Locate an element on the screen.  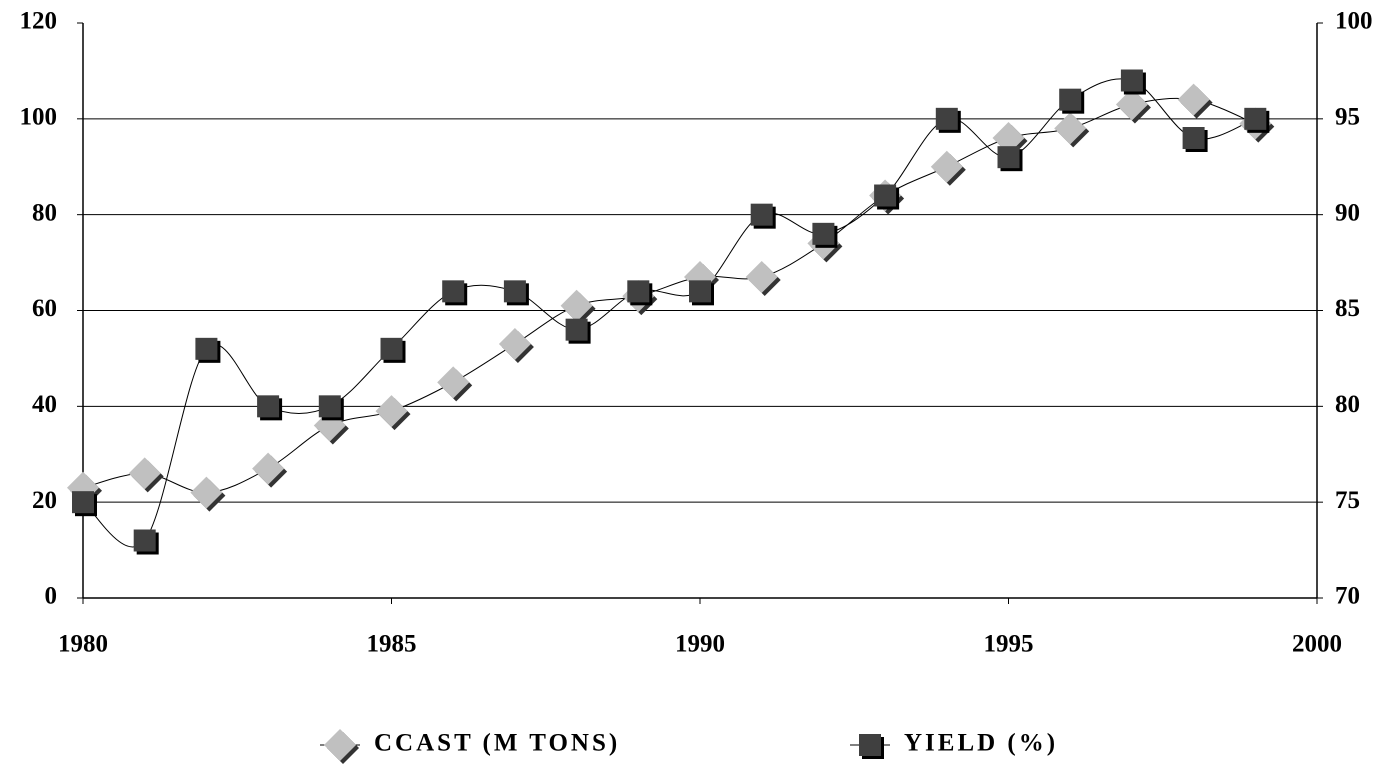
y-tick-label: 40 is located at coordinates (44, 404).